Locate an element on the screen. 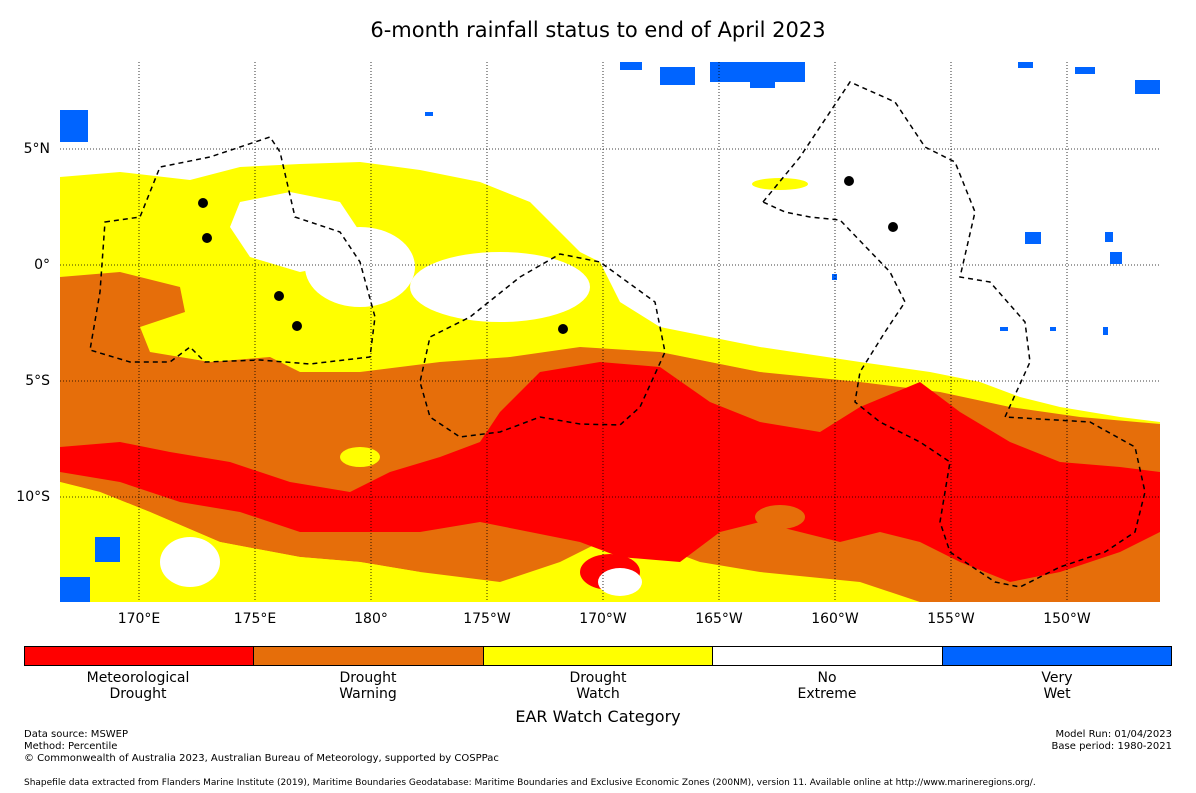  base-period-note: Base period: 1980-2021 is located at coordinates (1111, 746).